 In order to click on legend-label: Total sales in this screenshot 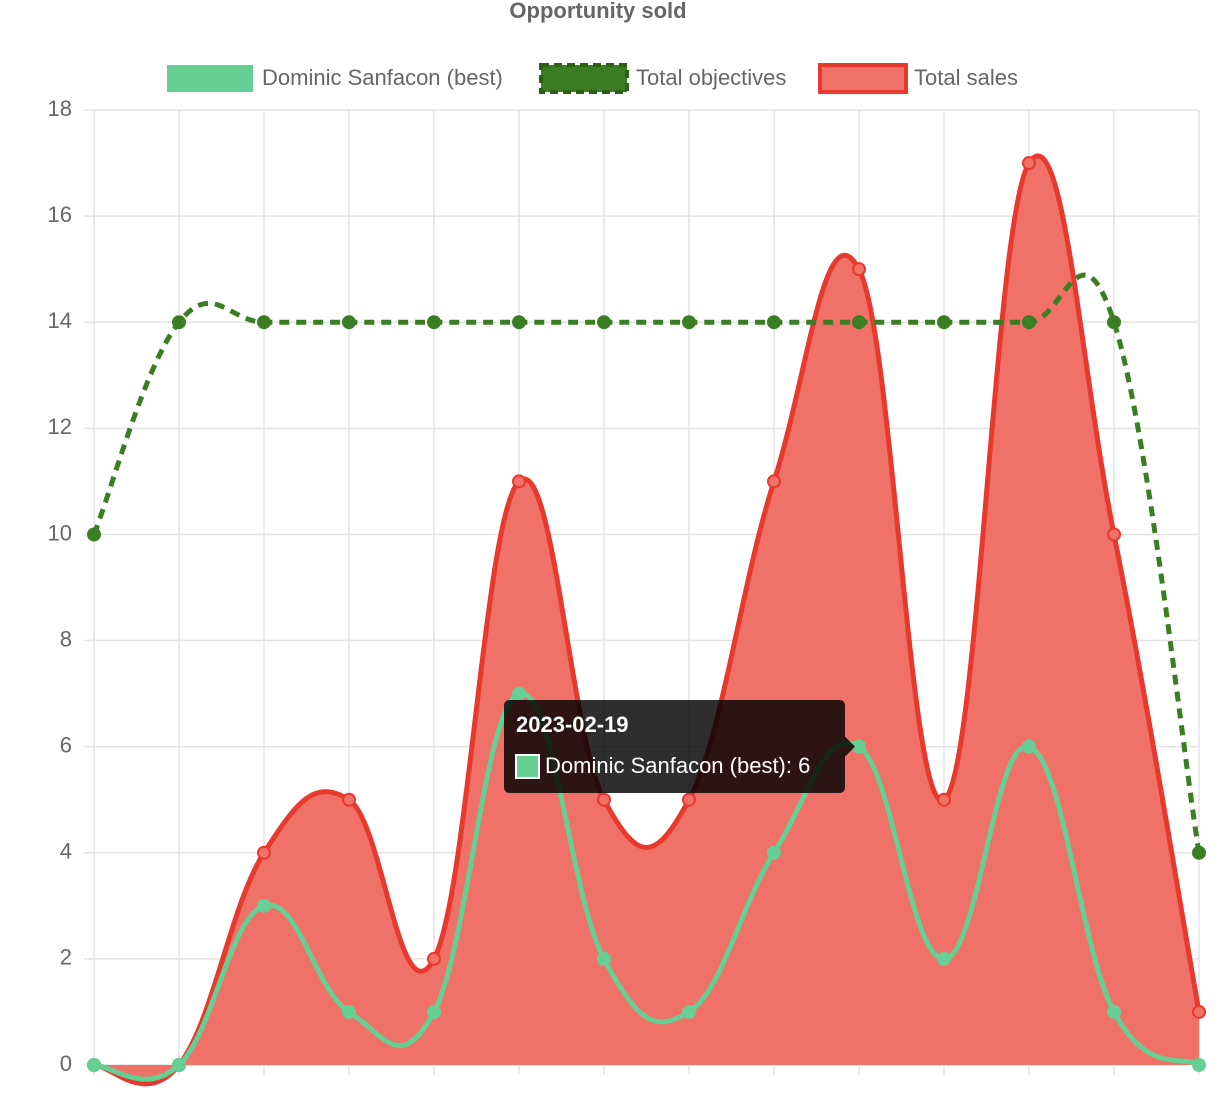, I will do `click(966, 77)`.